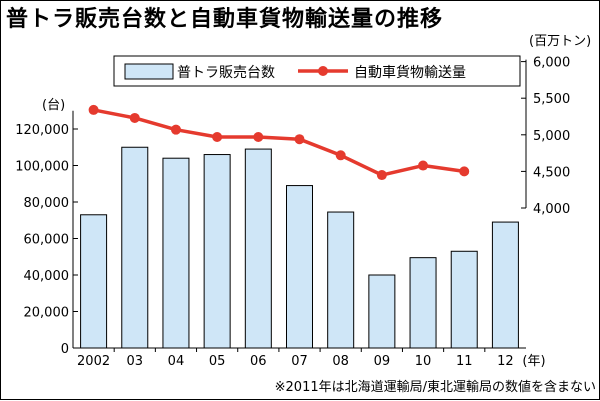  What do you see at coordinates (560, 41) in the screenshot?
I see `right-axis-unit: (百万トン)` at bounding box center [560, 41].